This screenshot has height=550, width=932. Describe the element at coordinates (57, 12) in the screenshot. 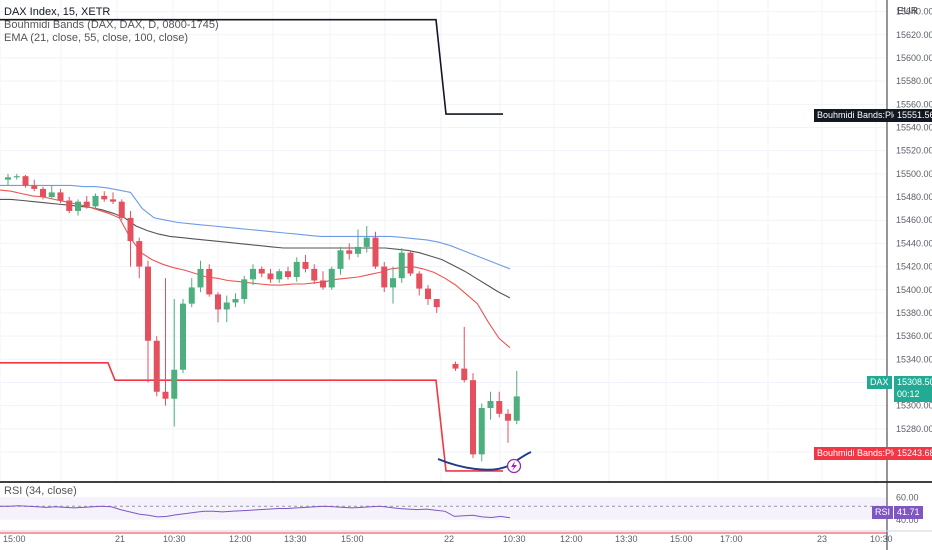

I see `symbol-title: DAX Index, 15, XETR` at that location.